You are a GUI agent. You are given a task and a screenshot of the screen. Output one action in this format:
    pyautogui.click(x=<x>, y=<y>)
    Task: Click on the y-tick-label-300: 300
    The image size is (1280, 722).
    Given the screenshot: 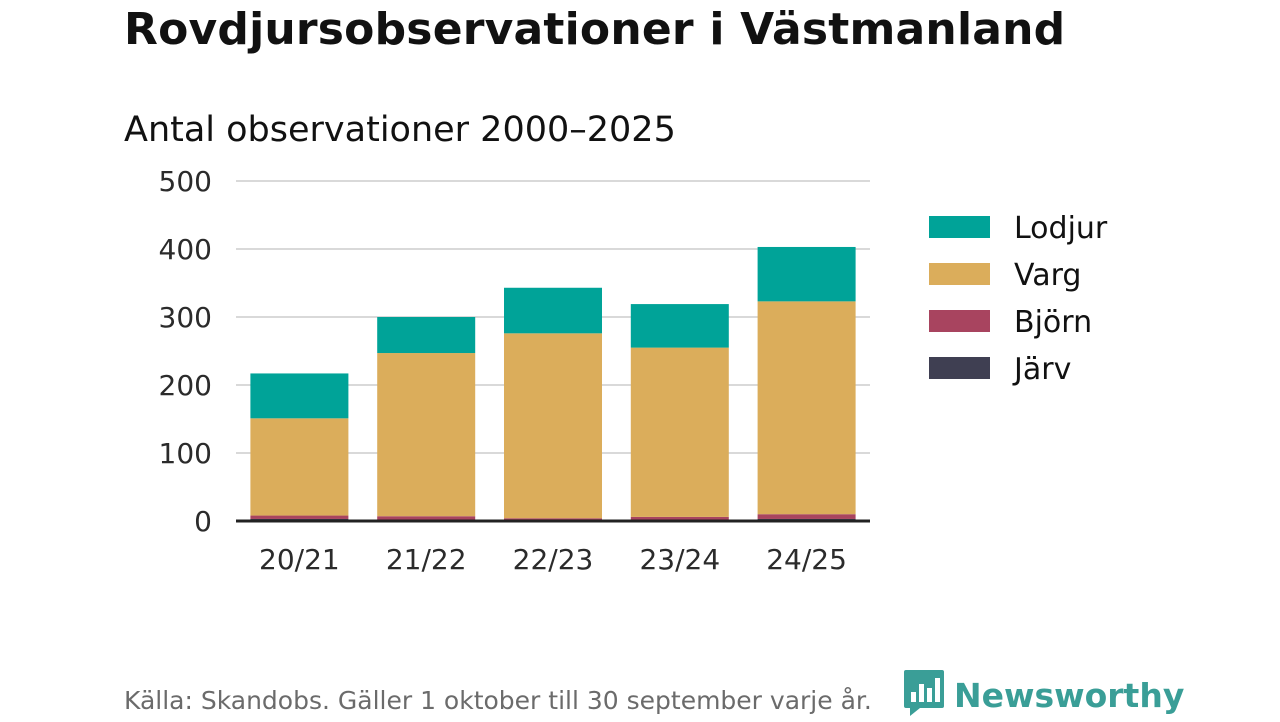 What is the action you would take?
    pyautogui.click(x=185, y=317)
    